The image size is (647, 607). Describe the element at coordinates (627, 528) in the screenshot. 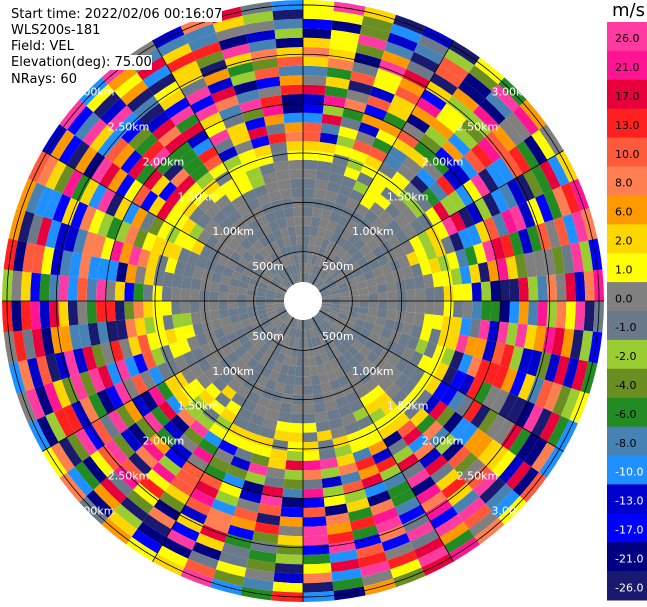

I see `colorbar-segment` at that location.